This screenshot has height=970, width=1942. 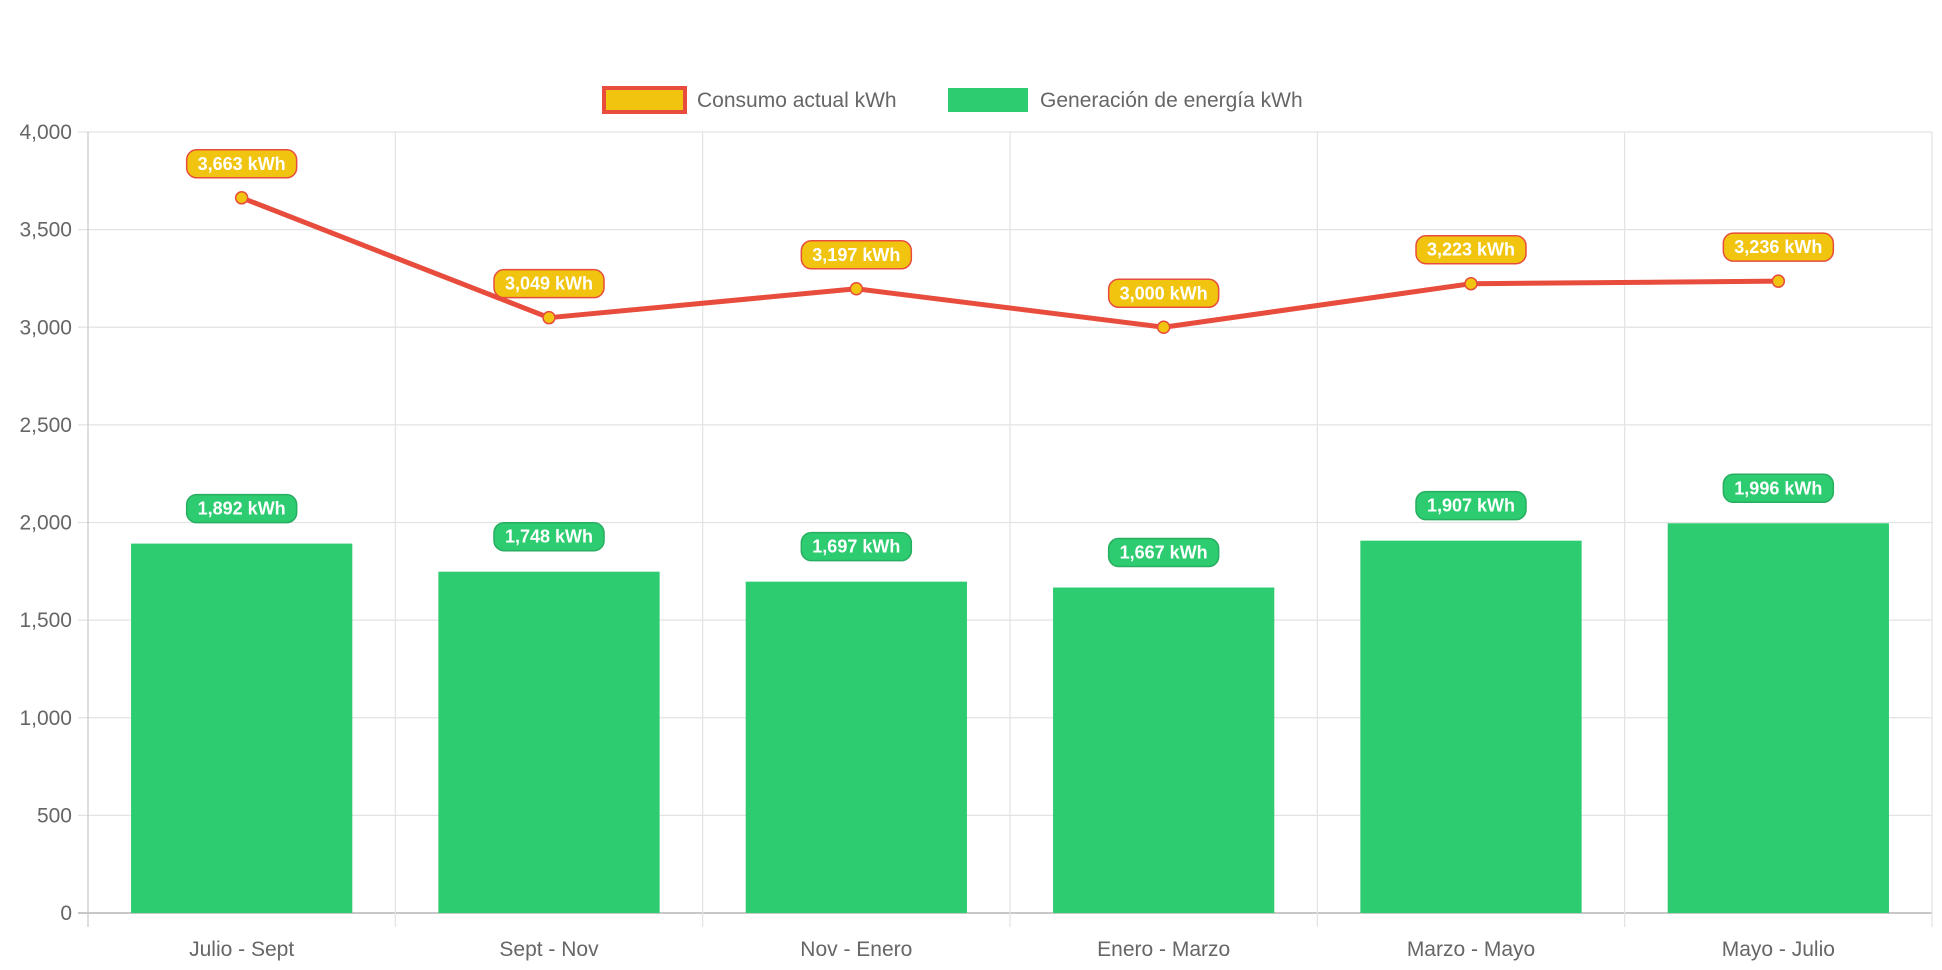 I want to click on line-path, so click(x=1009, y=262).